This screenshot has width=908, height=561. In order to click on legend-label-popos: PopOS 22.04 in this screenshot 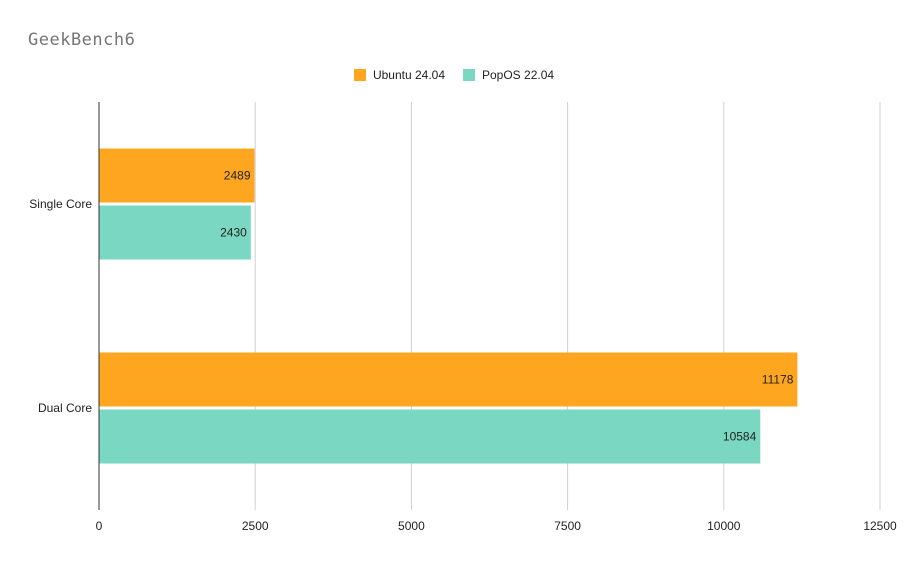, I will do `click(518, 75)`.